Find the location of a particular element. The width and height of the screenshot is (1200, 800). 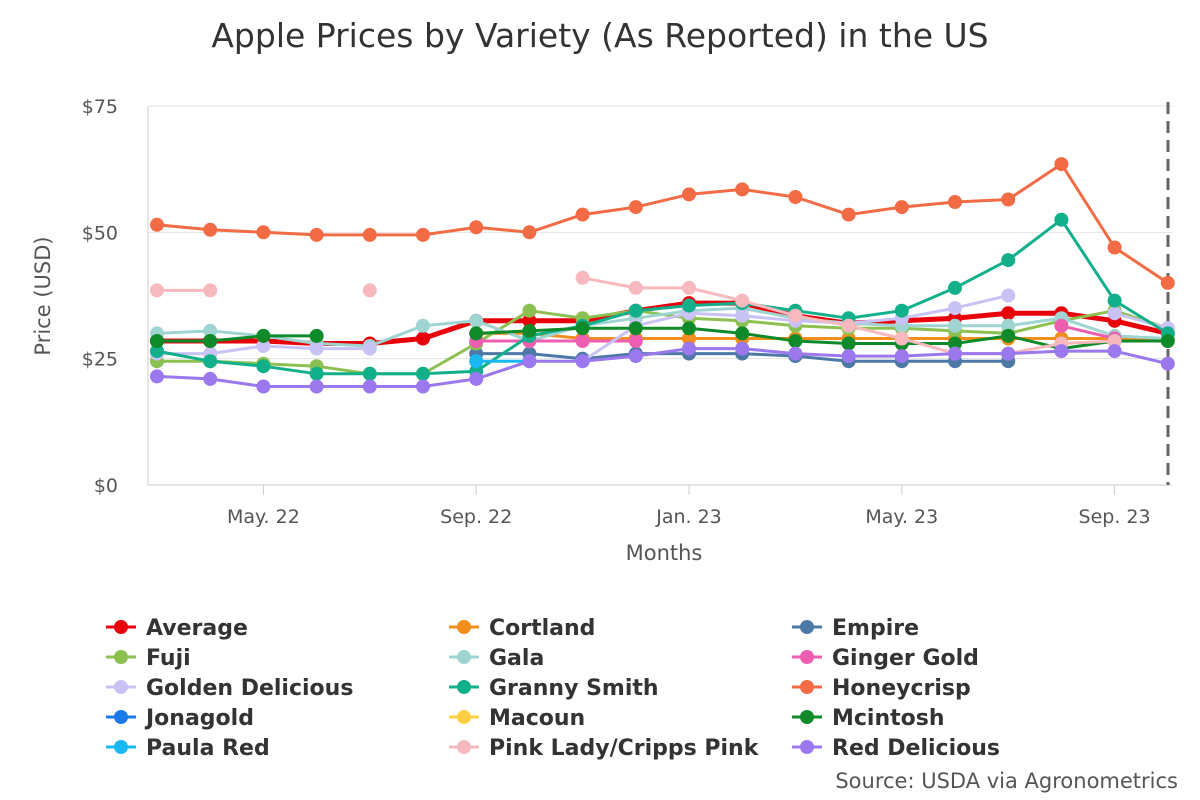

legend-item-jonagold: Jonagold is located at coordinates (180, 718).